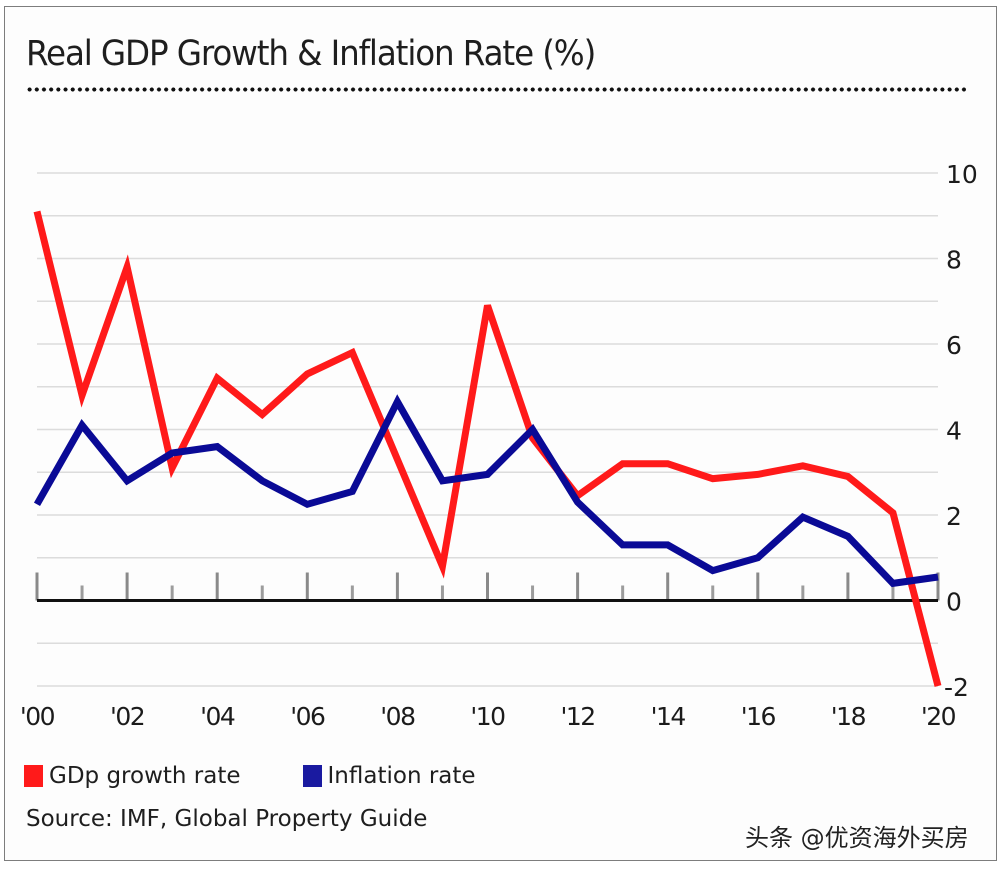 This screenshot has width=1002, height=872. What do you see at coordinates (496, 89) in the screenshot?
I see `title-dotted-divider` at bounding box center [496, 89].